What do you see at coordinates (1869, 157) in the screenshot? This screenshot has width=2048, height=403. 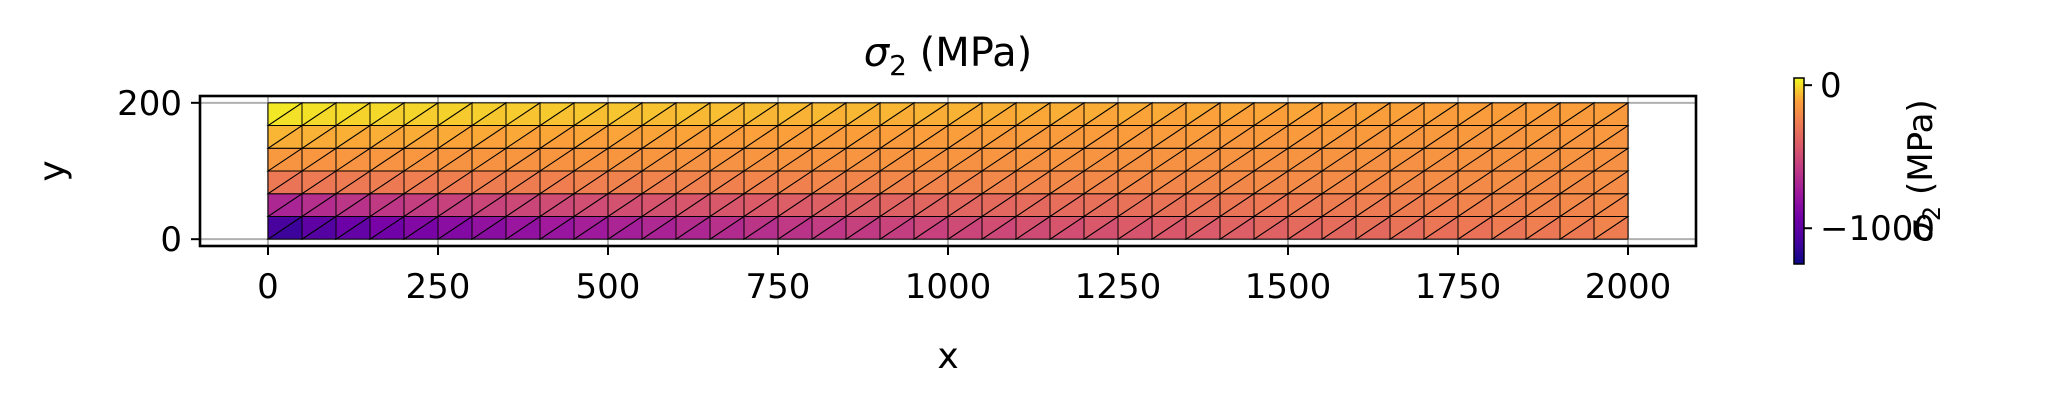 I see `colorbar-ticks: 0 −1000` at bounding box center [1869, 157].